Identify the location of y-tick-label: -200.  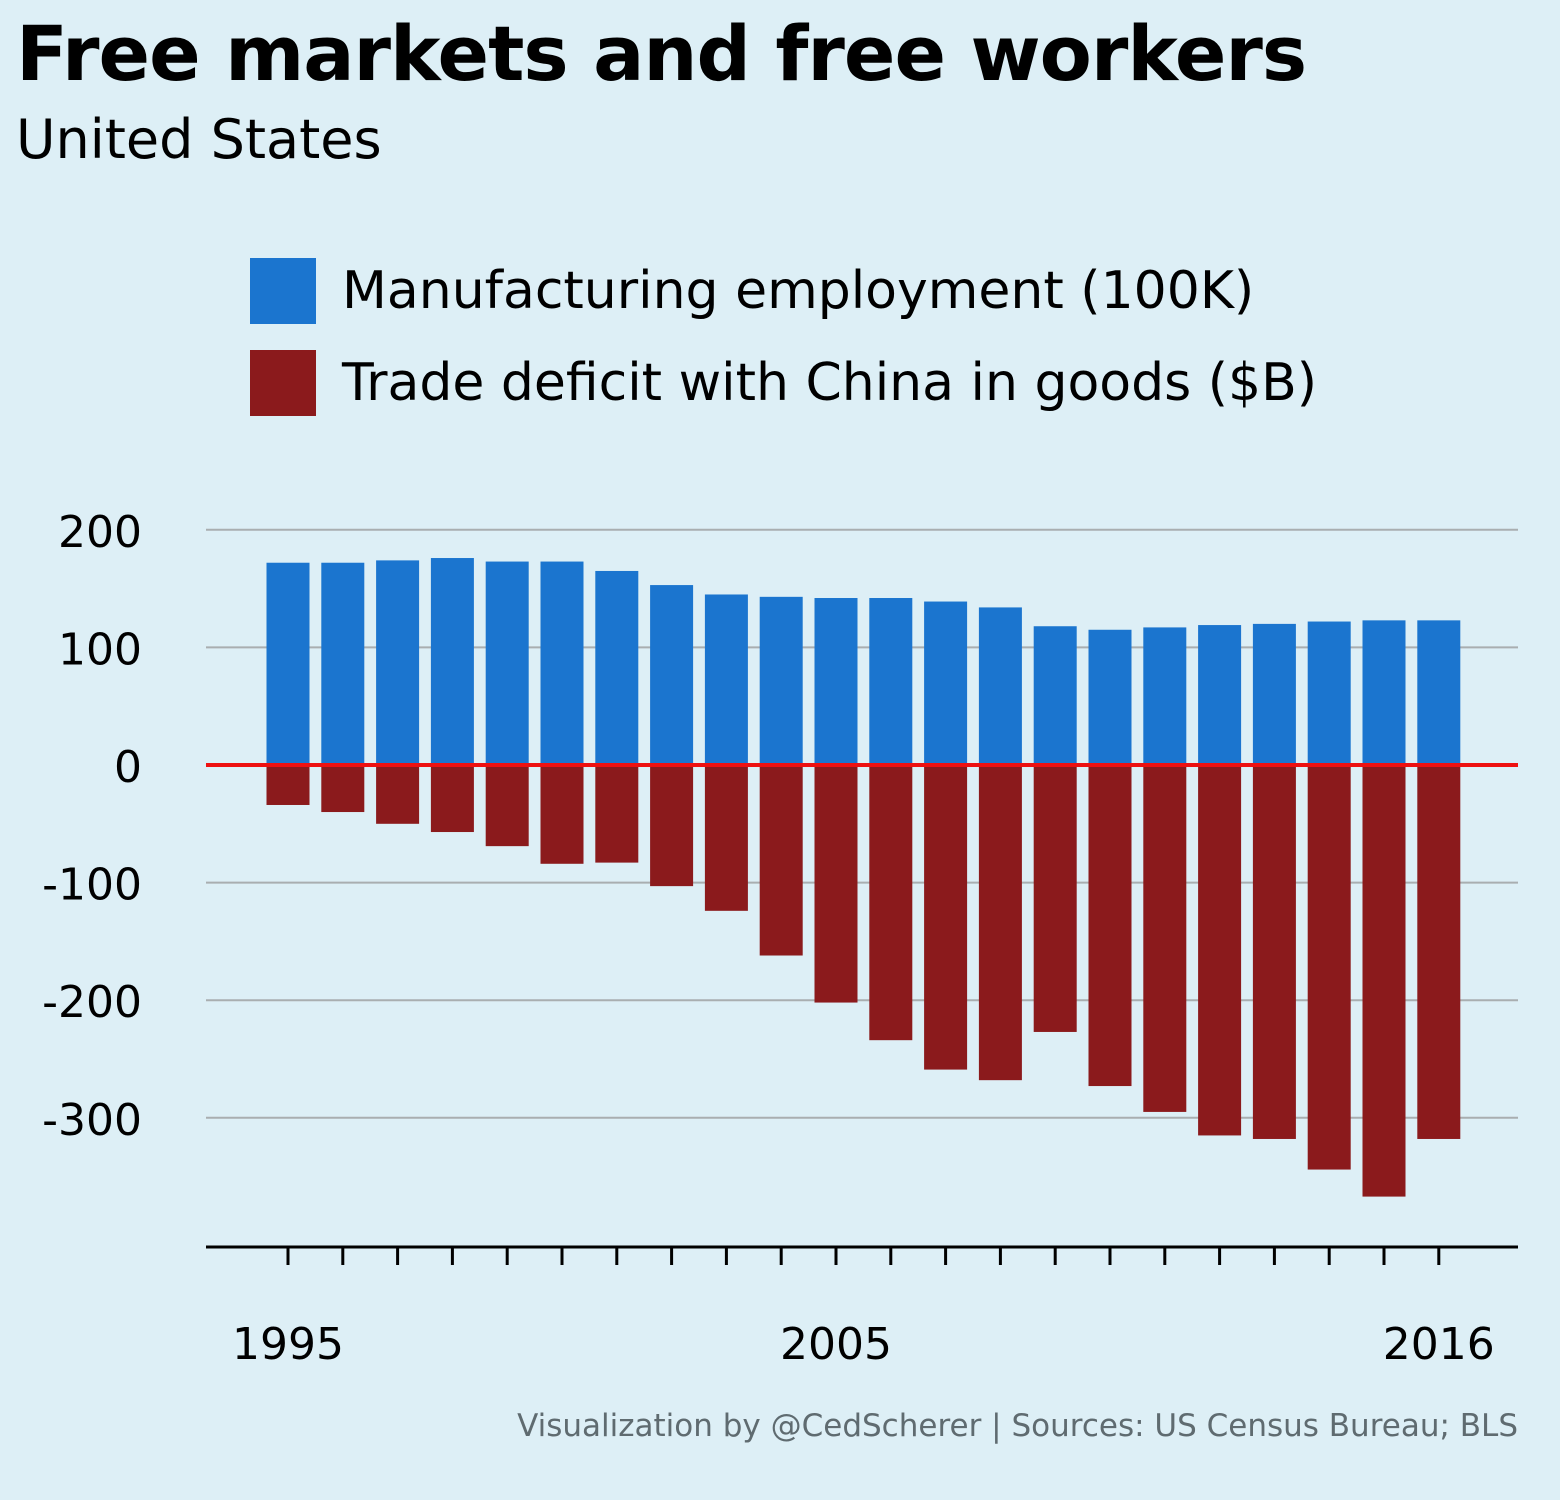
(92, 1002).